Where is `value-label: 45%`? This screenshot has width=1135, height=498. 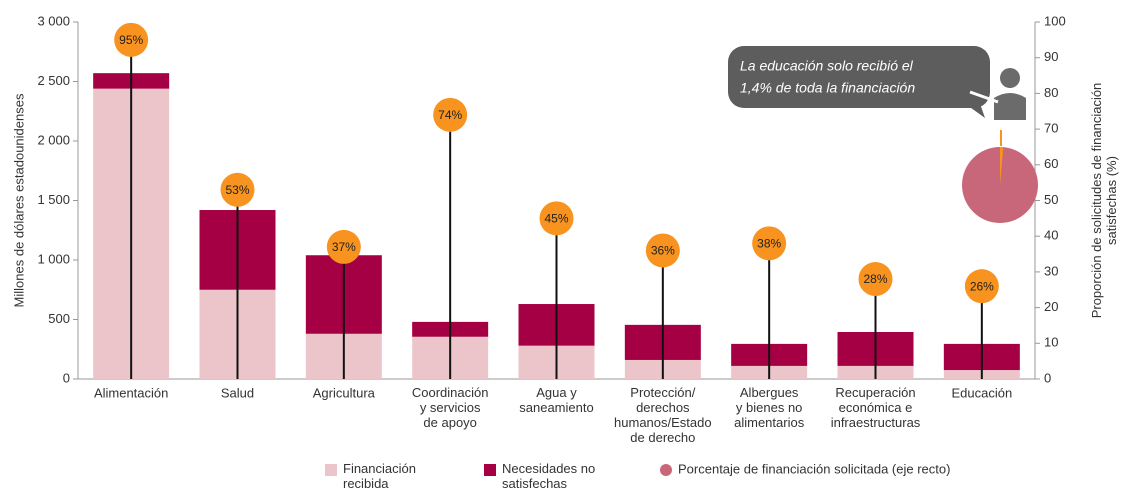 value-label: 45% is located at coordinates (556, 219).